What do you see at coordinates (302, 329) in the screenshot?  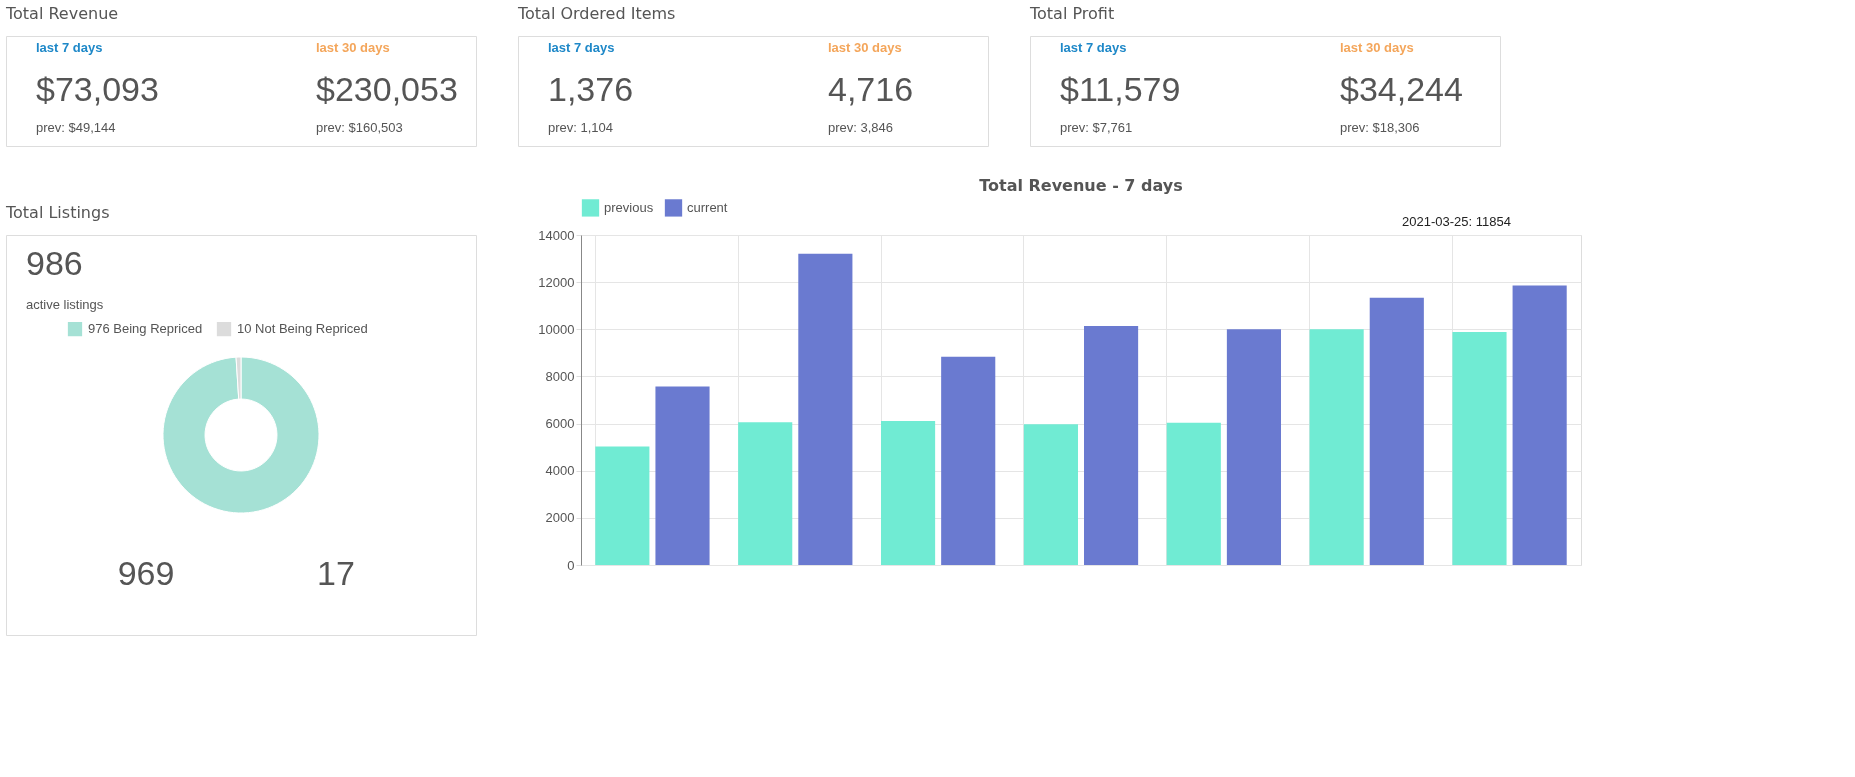 I see `legend-label: 10 Not Being Repriced` at bounding box center [302, 329].